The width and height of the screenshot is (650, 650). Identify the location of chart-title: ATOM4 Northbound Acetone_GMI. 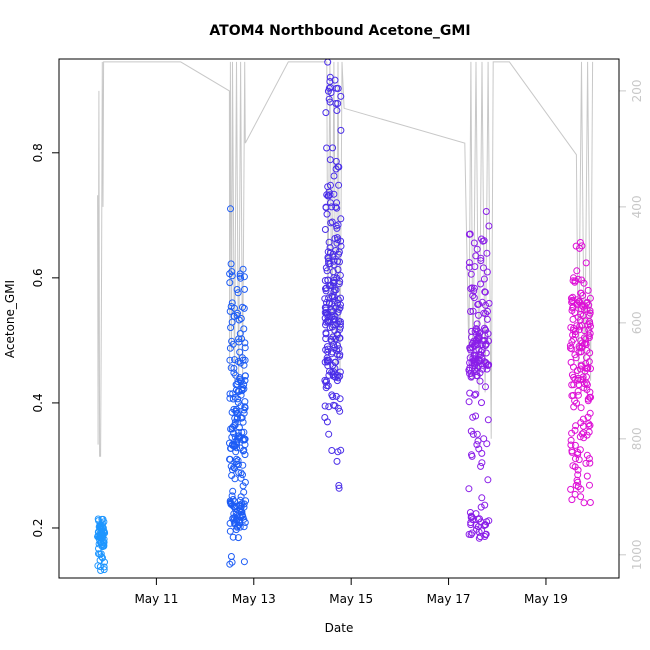
(339, 31).